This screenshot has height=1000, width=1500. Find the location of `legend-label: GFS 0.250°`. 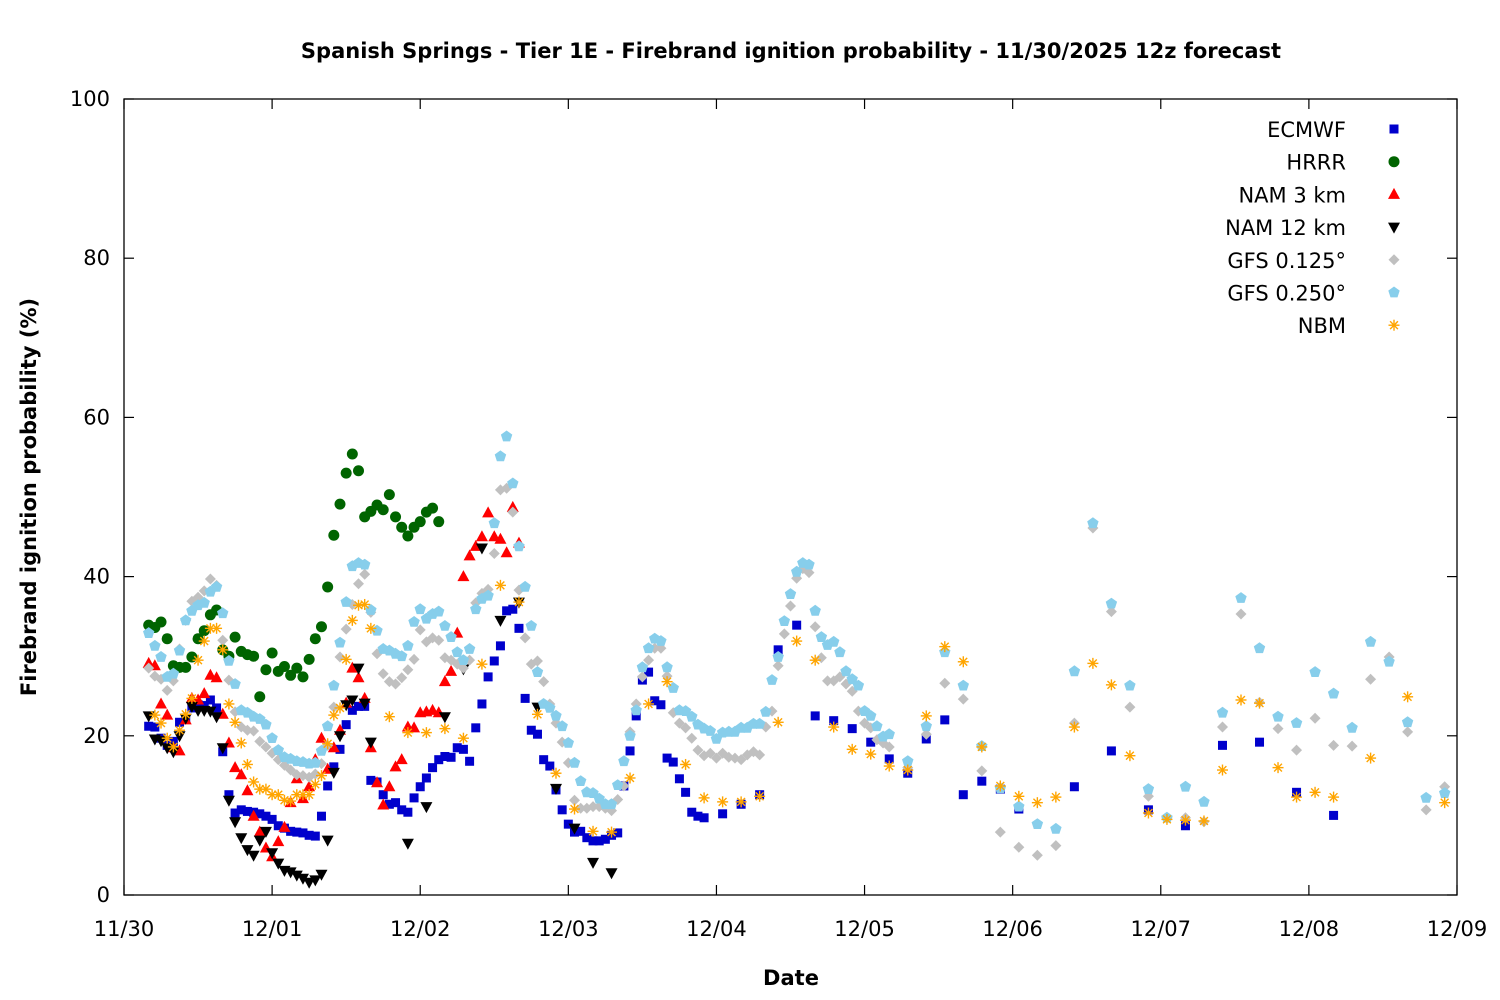

legend-label: GFS 0.250° is located at coordinates (1286, 294).